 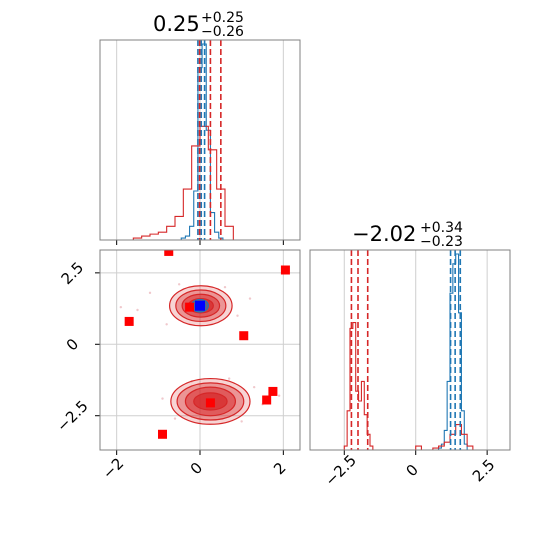 I want to click on x-tick-label: −2.5, so click(x=341, y=470).